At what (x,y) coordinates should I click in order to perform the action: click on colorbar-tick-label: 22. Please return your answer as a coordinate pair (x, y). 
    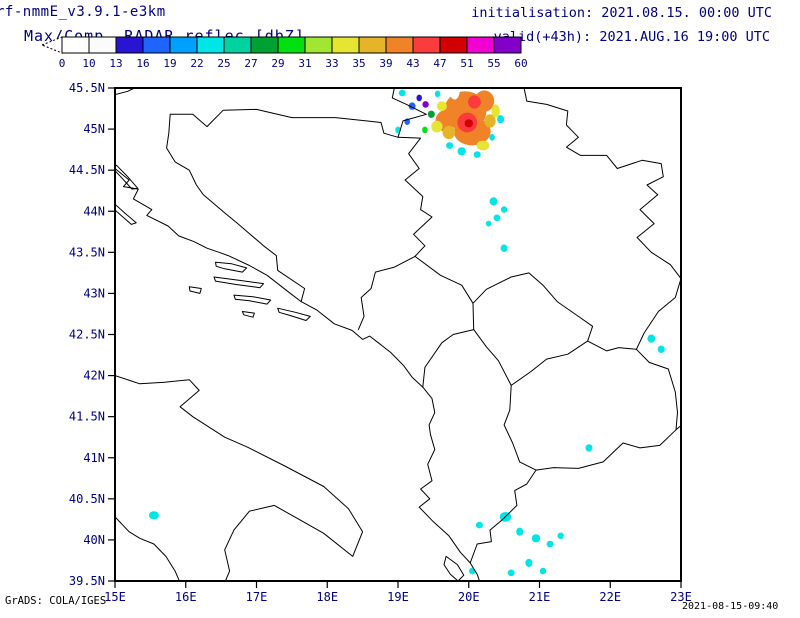
    Looking at the image, I should click on (196, 63).